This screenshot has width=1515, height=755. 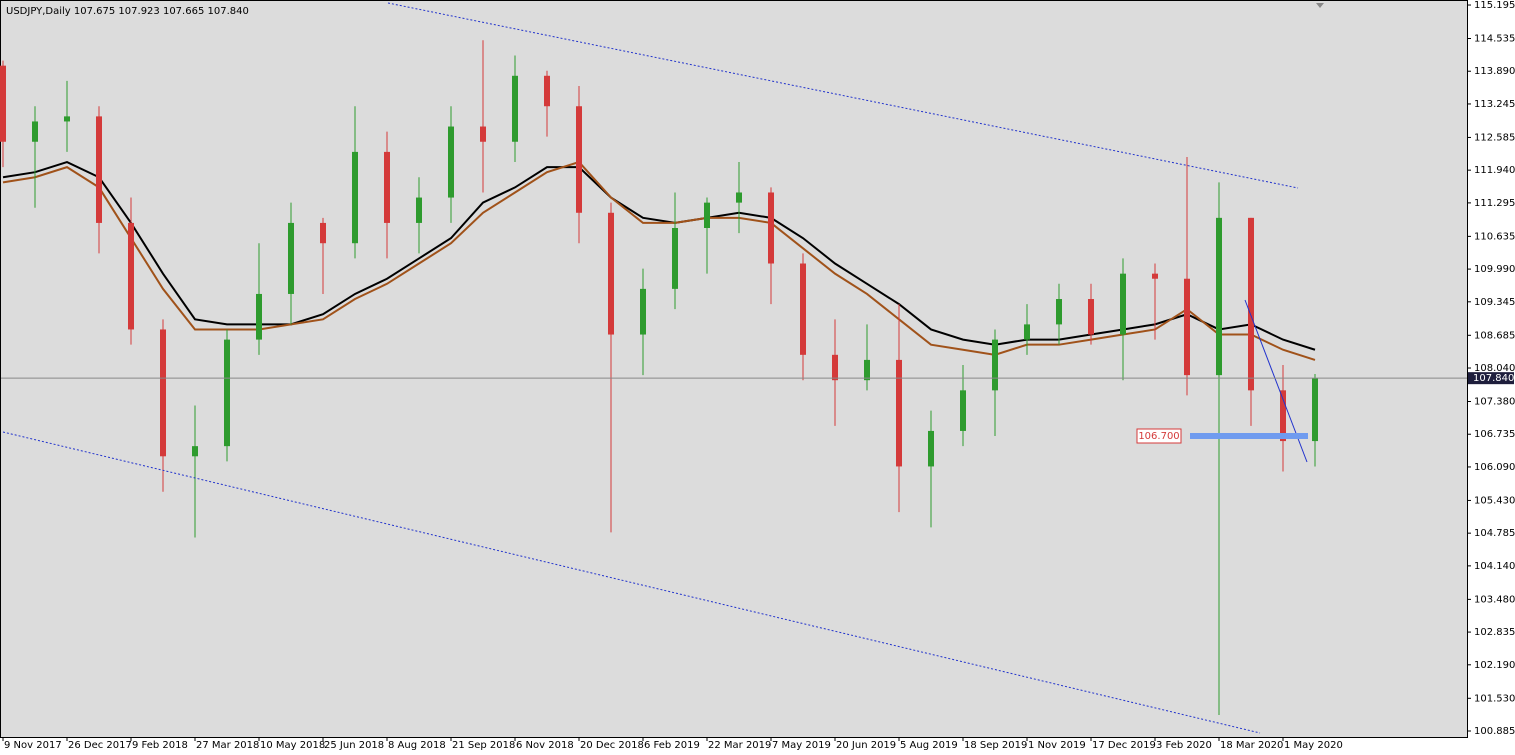 What do you see at coordinates (1057, 745) in the screenshot?
I see `x-tick-label: 1 Nov 2019` at bounding box center [1057, 745].